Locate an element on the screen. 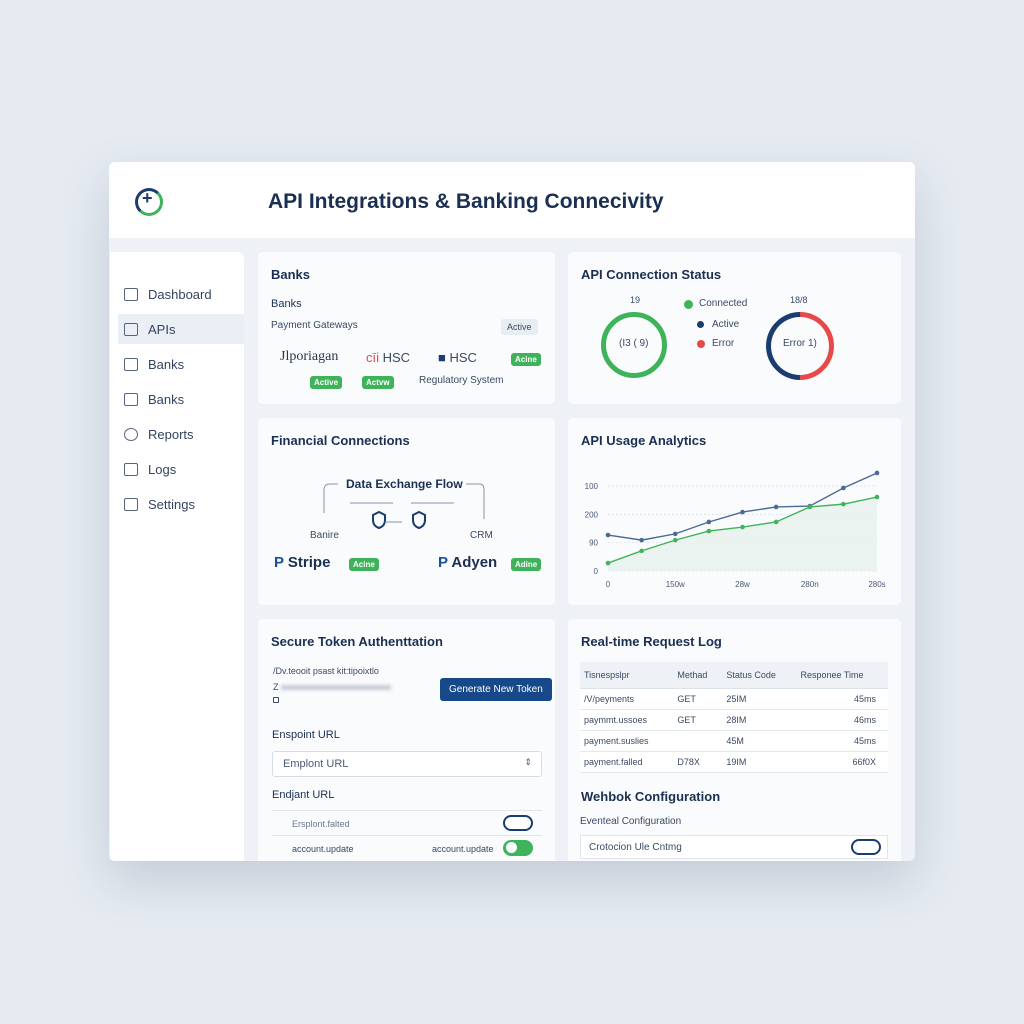  x-tick-label: 28w is located at coordinates (742, 584).